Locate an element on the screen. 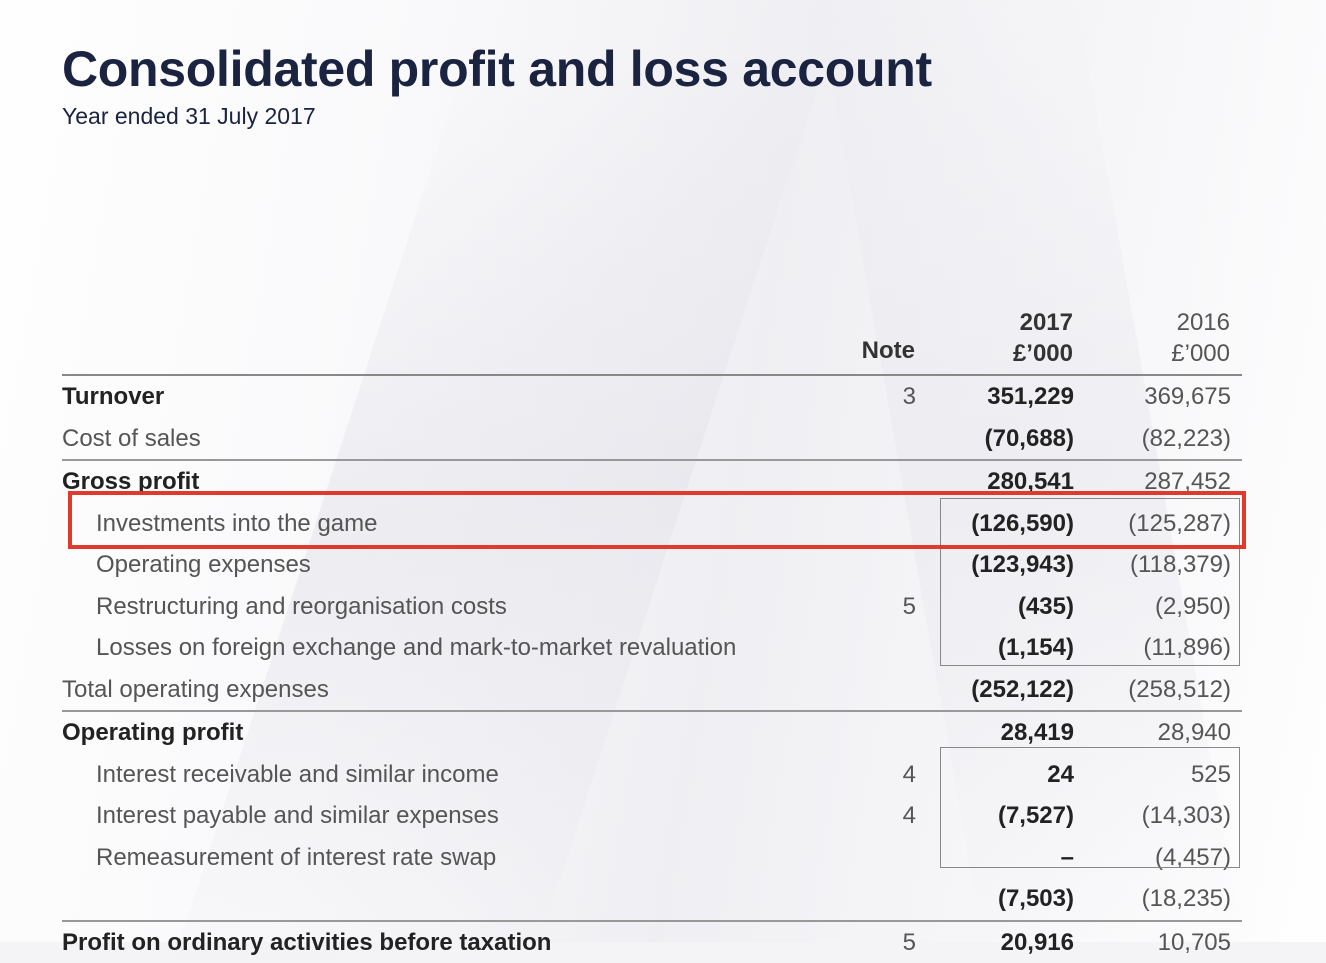  row-value-2016: (258,512) is located at coordinates (1179, 690).